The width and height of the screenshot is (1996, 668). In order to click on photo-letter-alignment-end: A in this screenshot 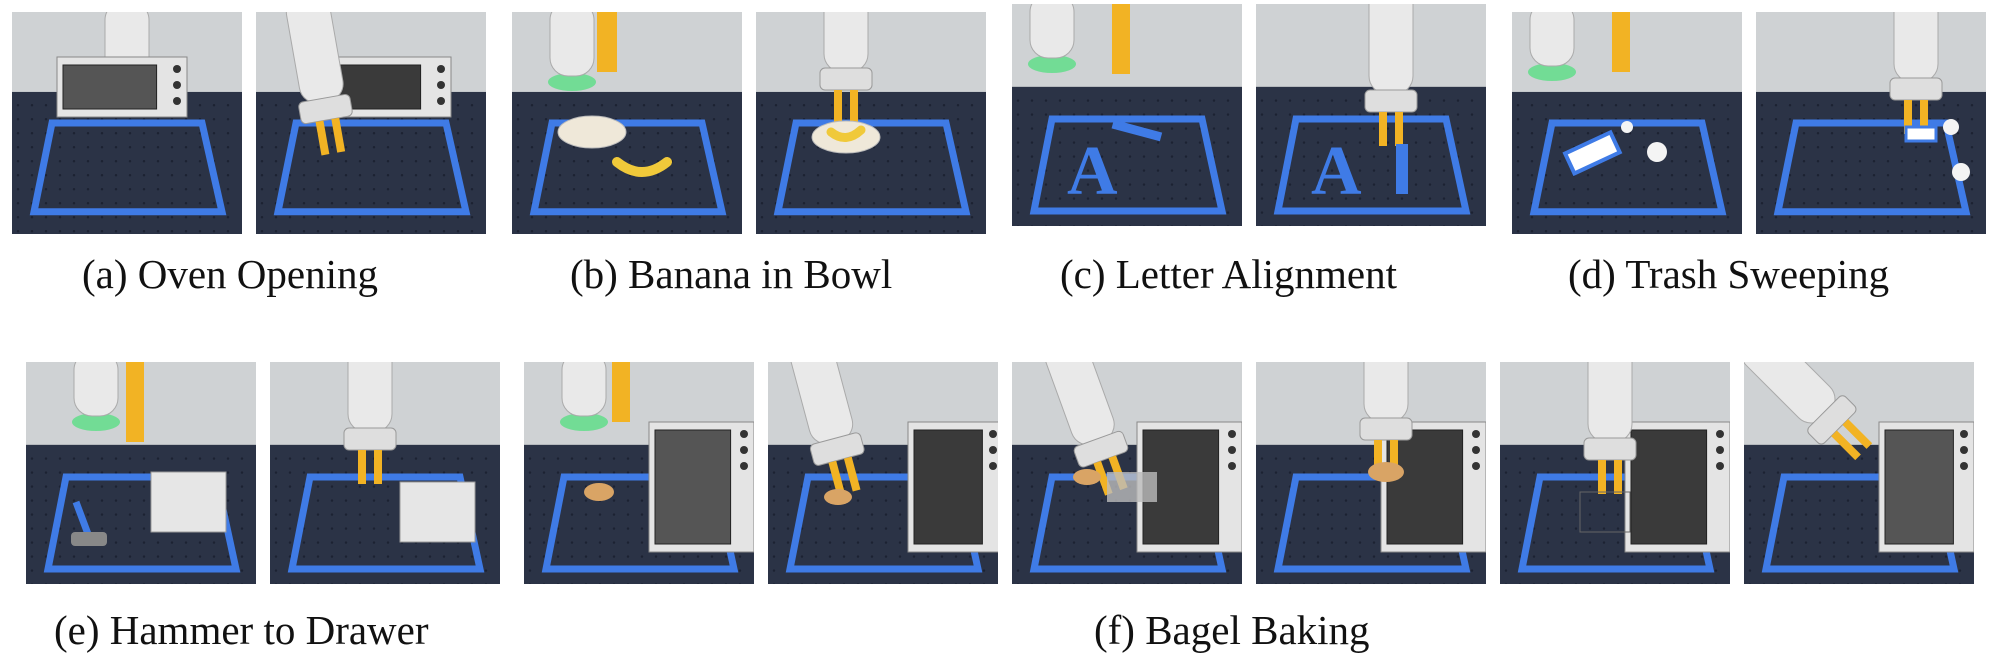, I will do `click(1371, 115)`.